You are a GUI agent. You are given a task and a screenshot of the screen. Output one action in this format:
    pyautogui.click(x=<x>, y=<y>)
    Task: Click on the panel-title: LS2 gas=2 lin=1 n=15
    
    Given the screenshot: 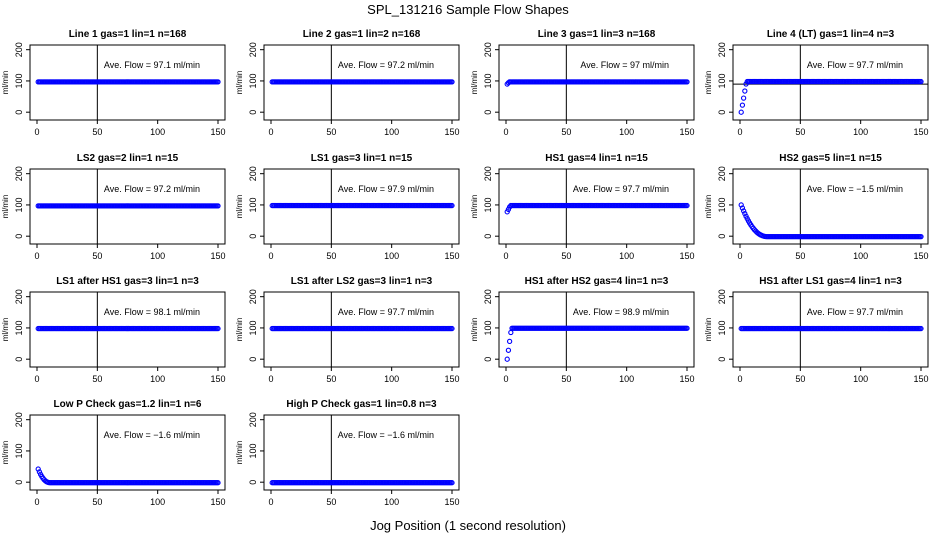 What is the action you would take?
    pyautogui.click(x=128, y=158)
    